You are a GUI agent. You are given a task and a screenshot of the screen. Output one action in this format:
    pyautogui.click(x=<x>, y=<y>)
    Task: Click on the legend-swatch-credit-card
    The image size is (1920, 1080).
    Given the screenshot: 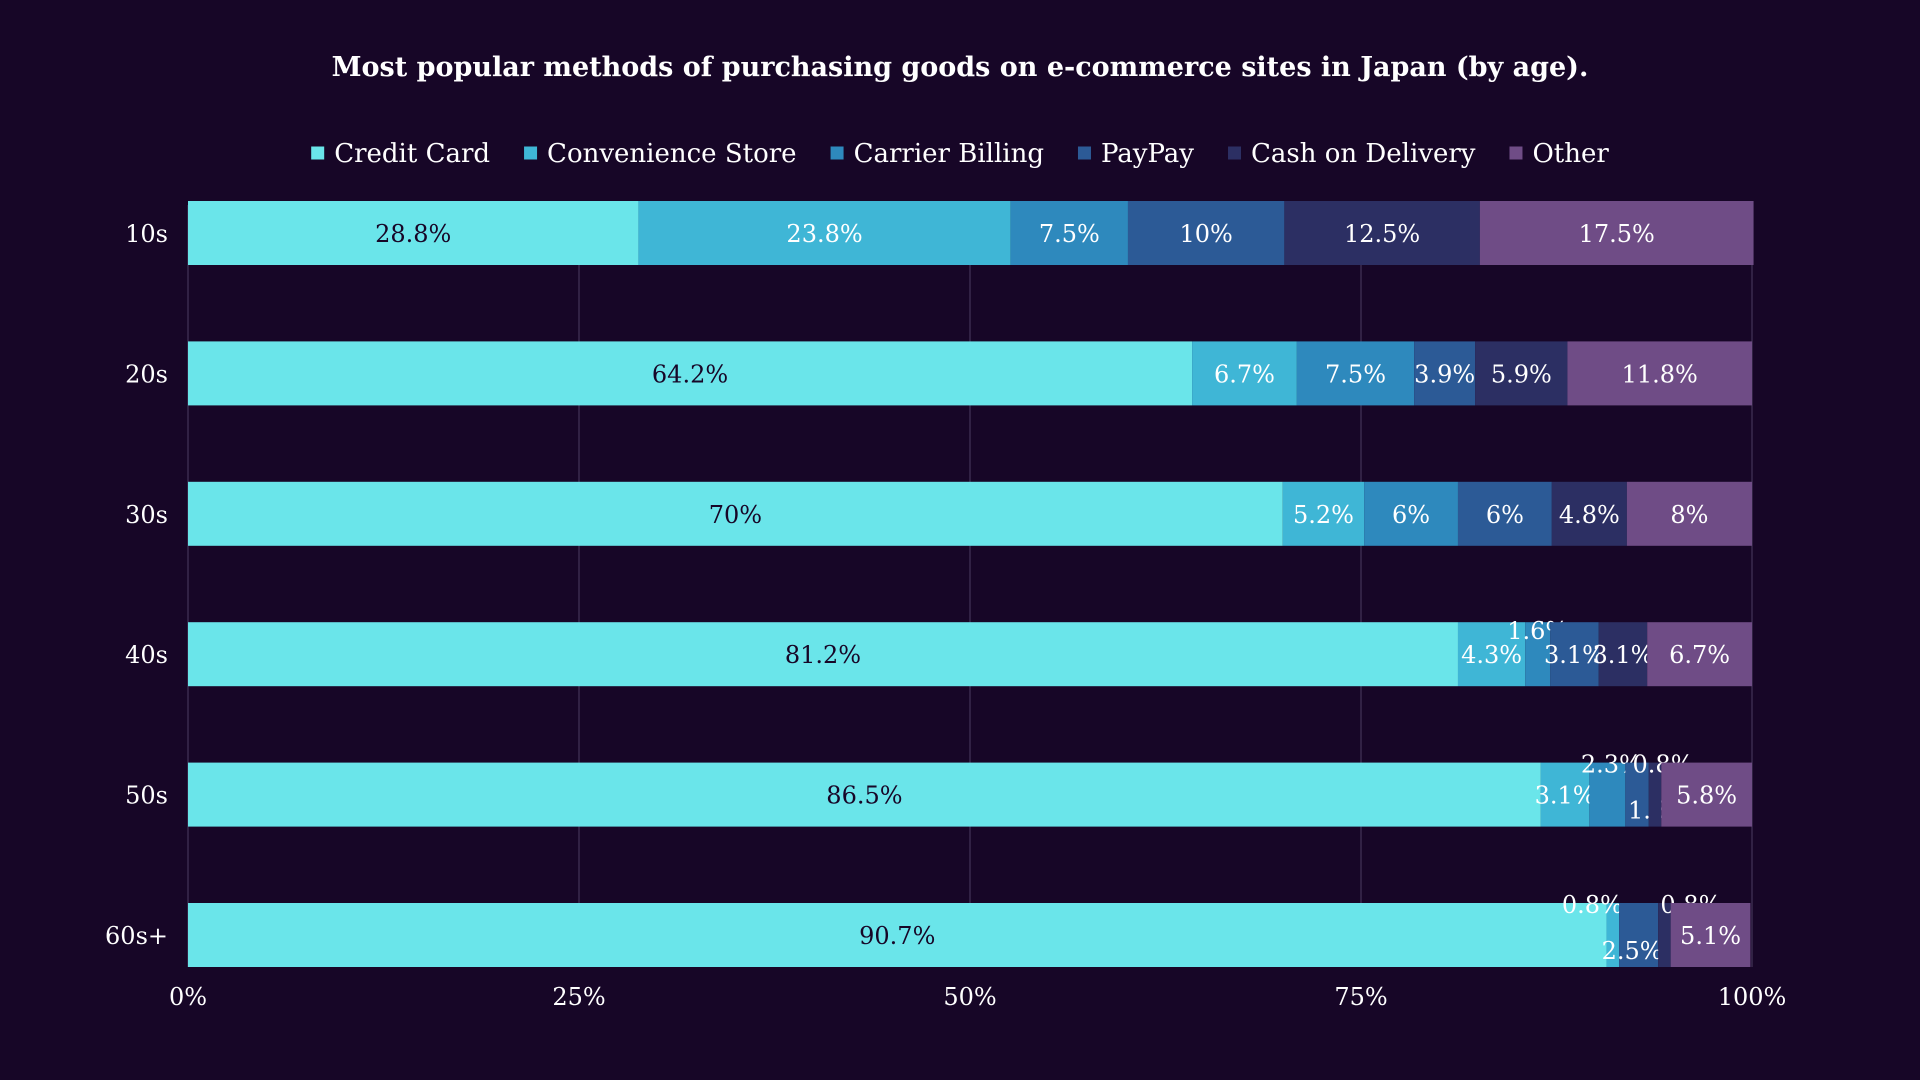 What is the action you would take?
    pyautogui.click(x=318, y=153)
    